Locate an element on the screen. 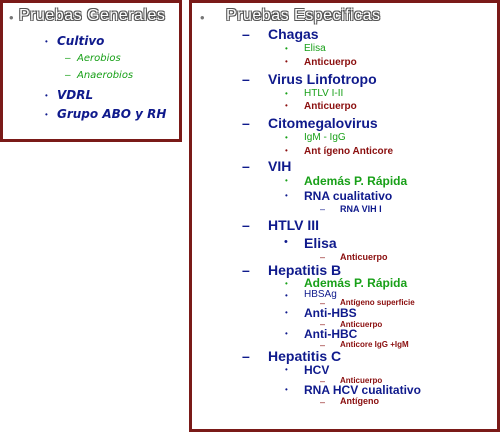 This screenshot has height=432, width=500. virus-dash: – is located at coordinates (246, 79).